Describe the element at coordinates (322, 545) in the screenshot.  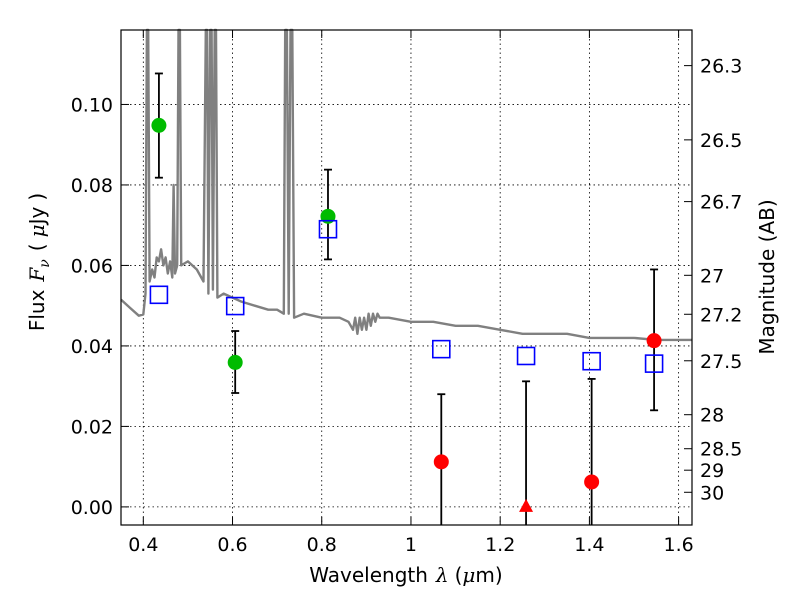
I see `x-tick-label: 0.8` at that location.